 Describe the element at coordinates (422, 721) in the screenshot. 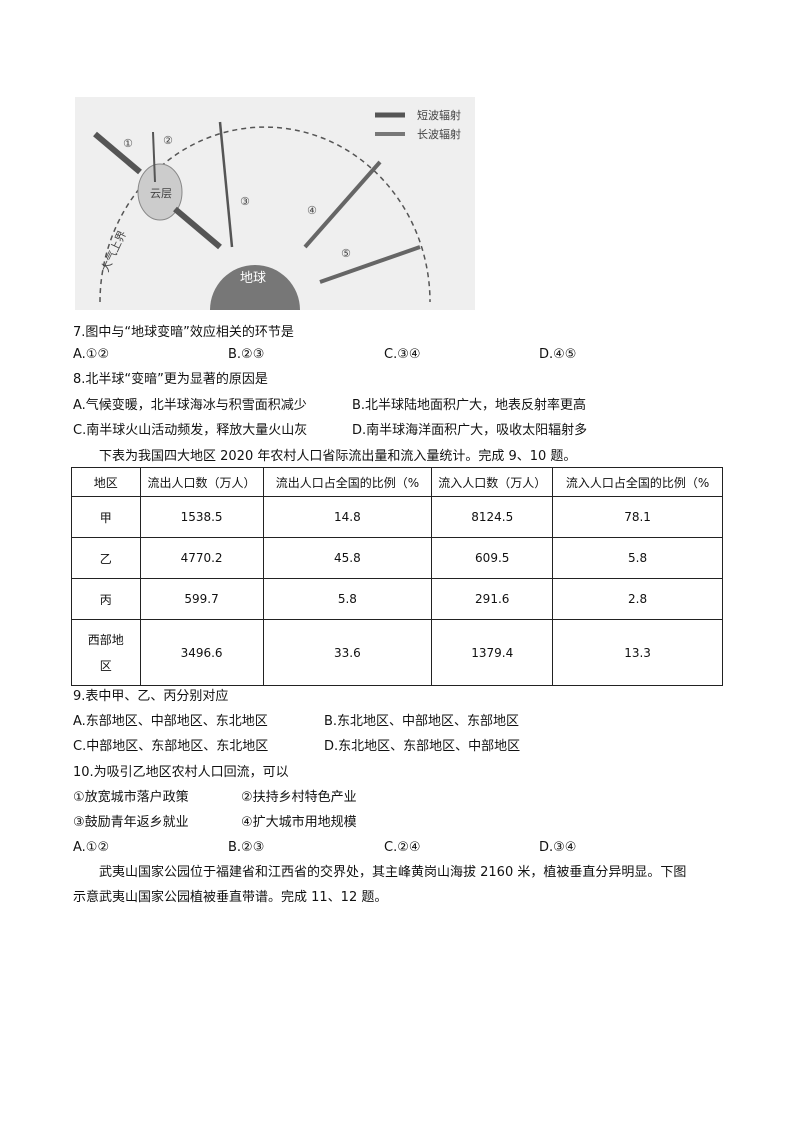

I see `q9-option-b: B.东北地区、中部地区、东部地区` at that location.